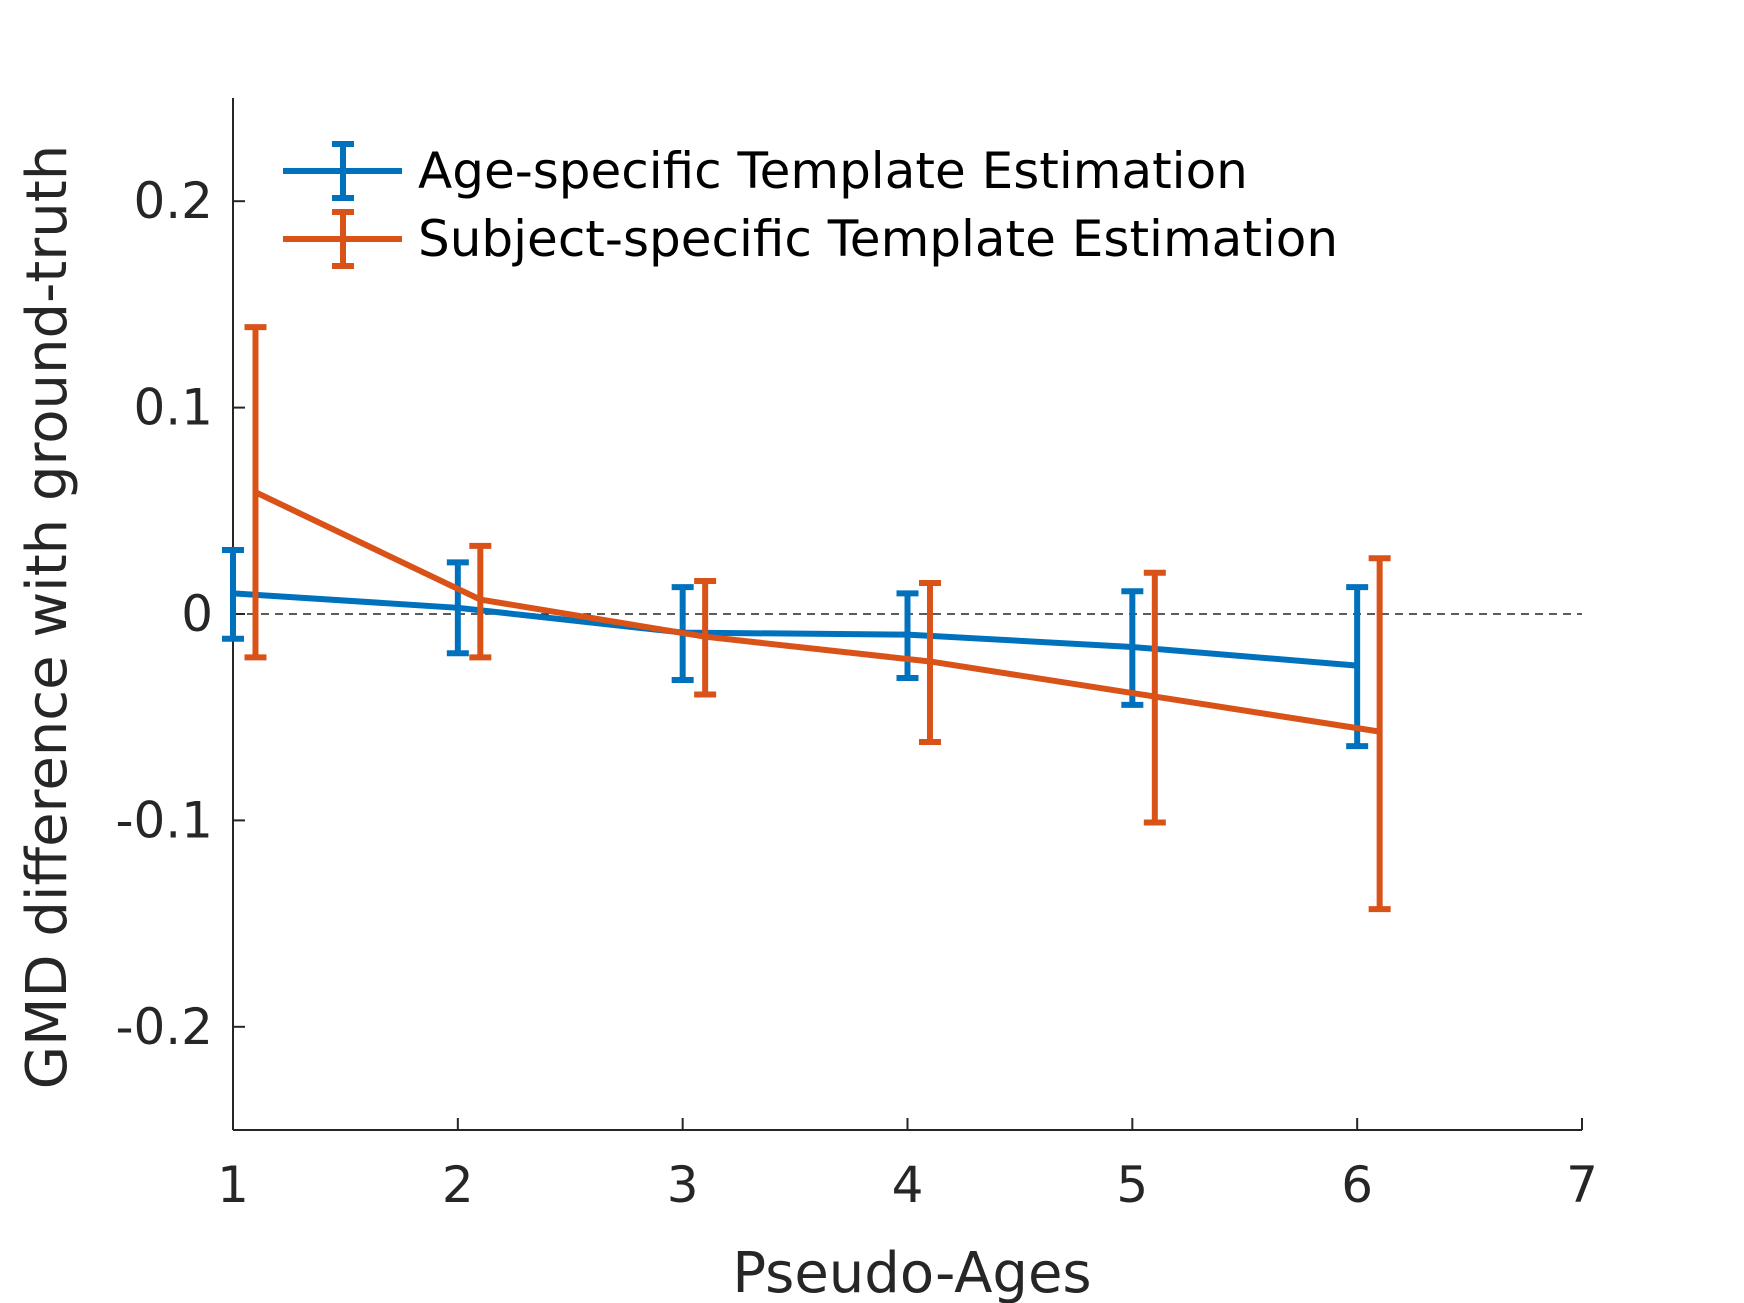  Describe the element at coordinates (173, 201) in the screenshot. I see `y-tick-label: 0.2` at that location.